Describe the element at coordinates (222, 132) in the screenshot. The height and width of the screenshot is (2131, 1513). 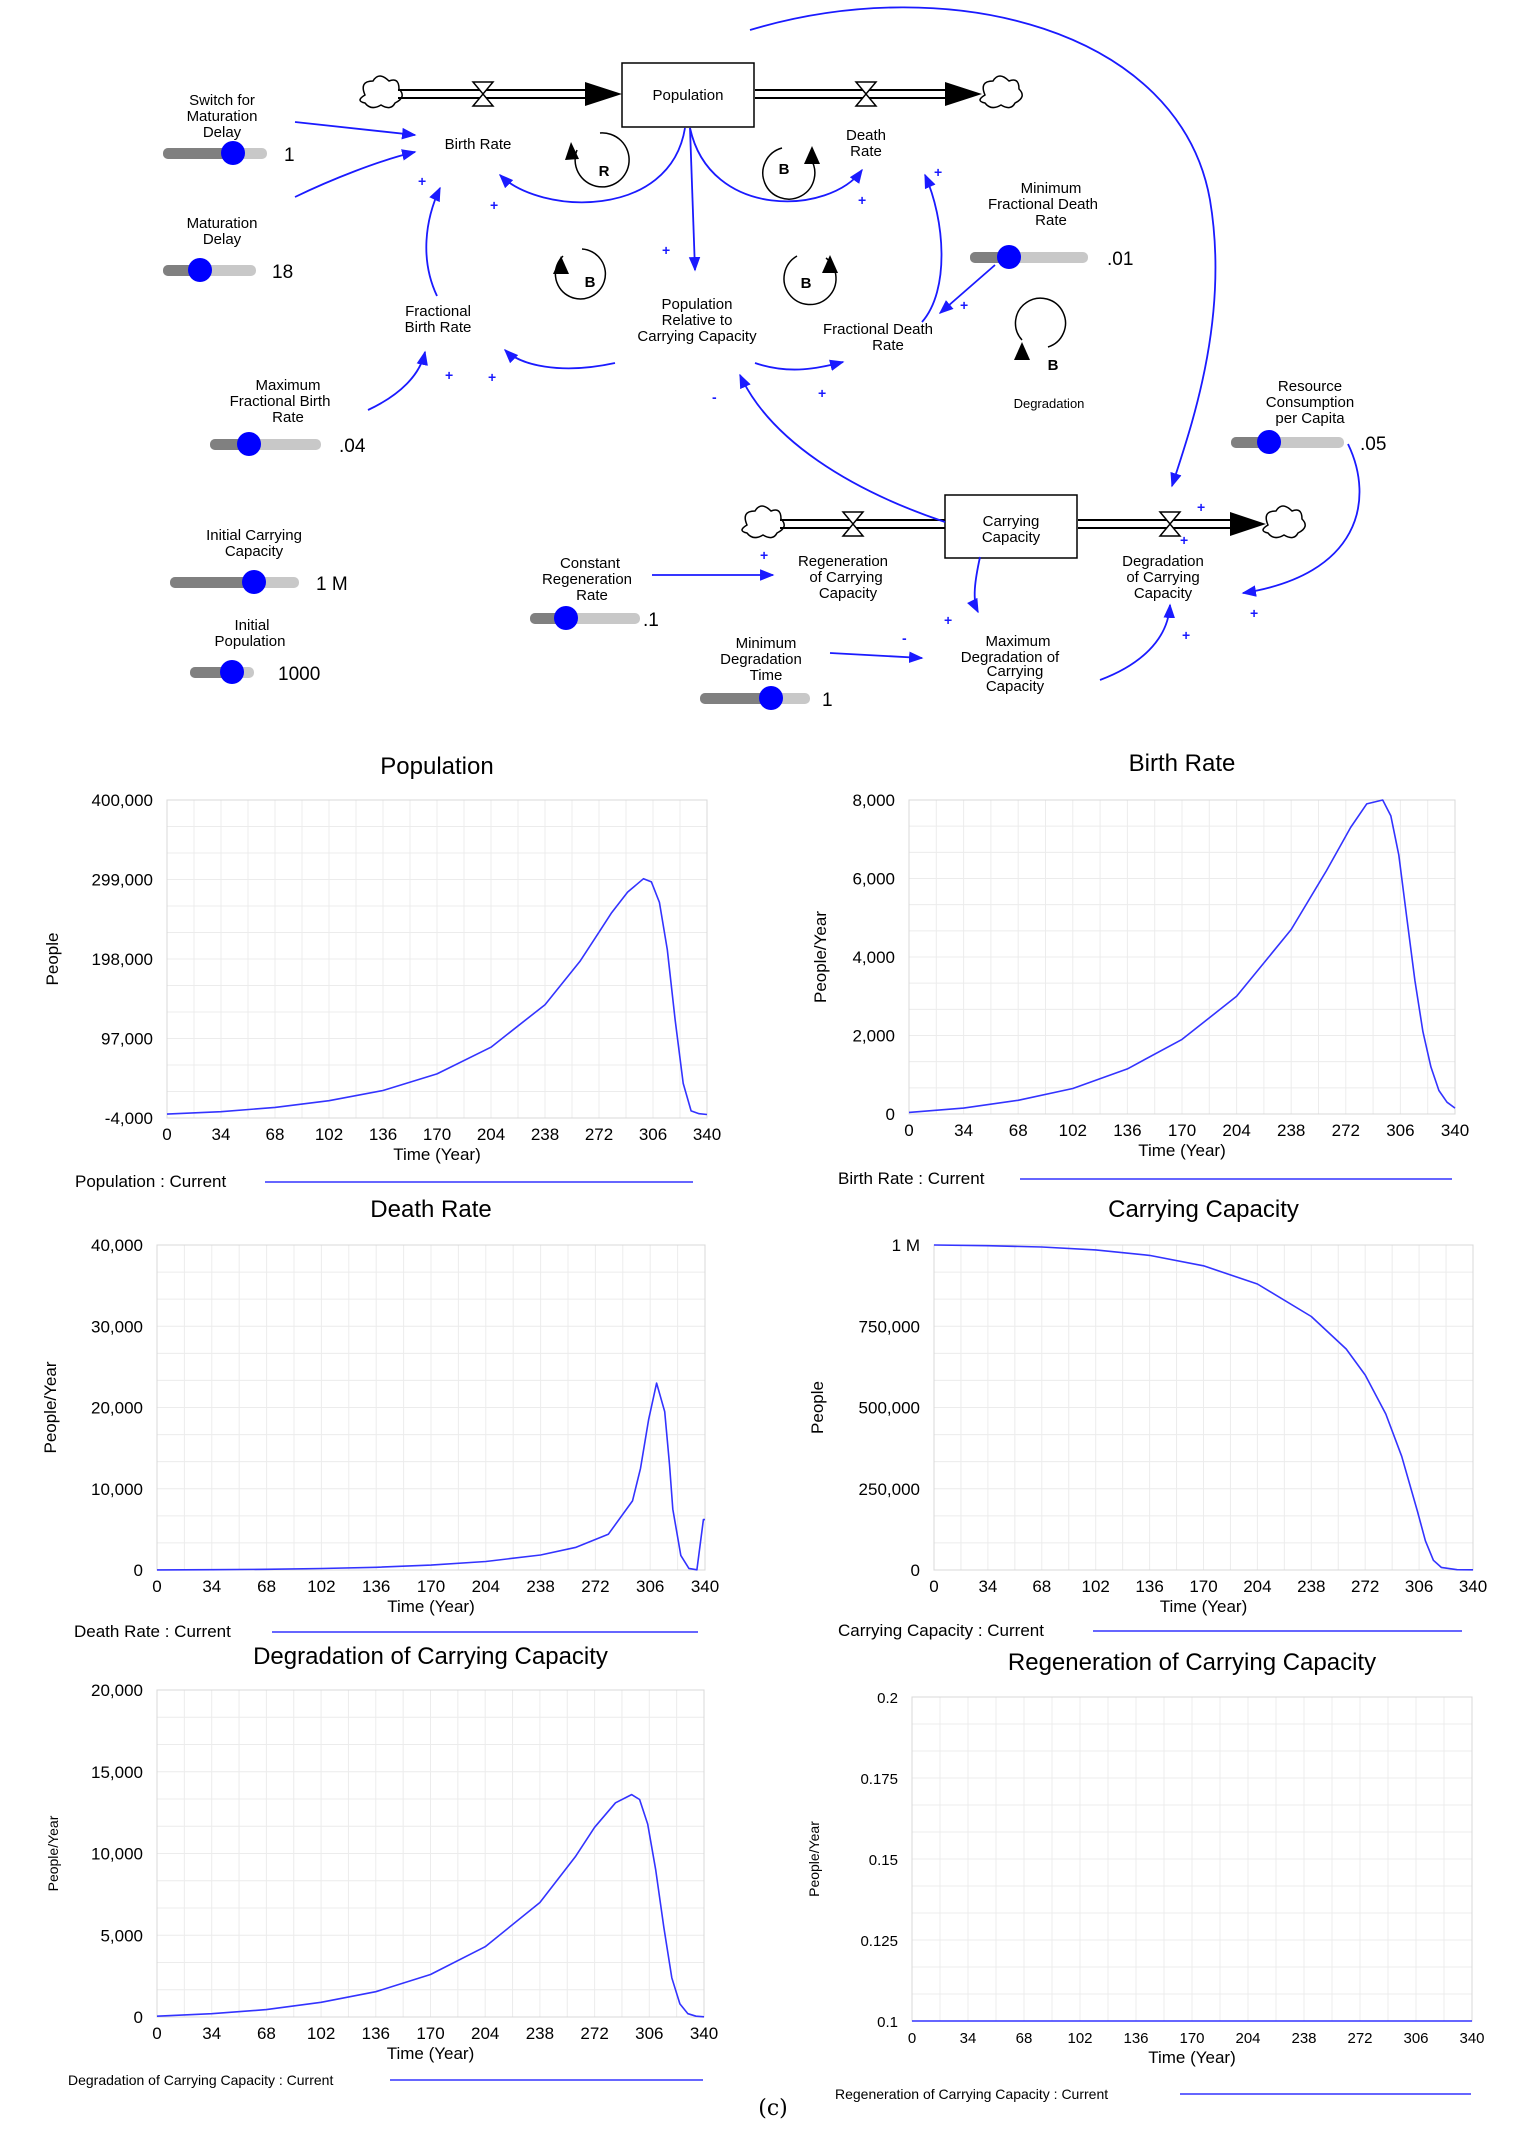
I see `svg-text: Delay` at that location.